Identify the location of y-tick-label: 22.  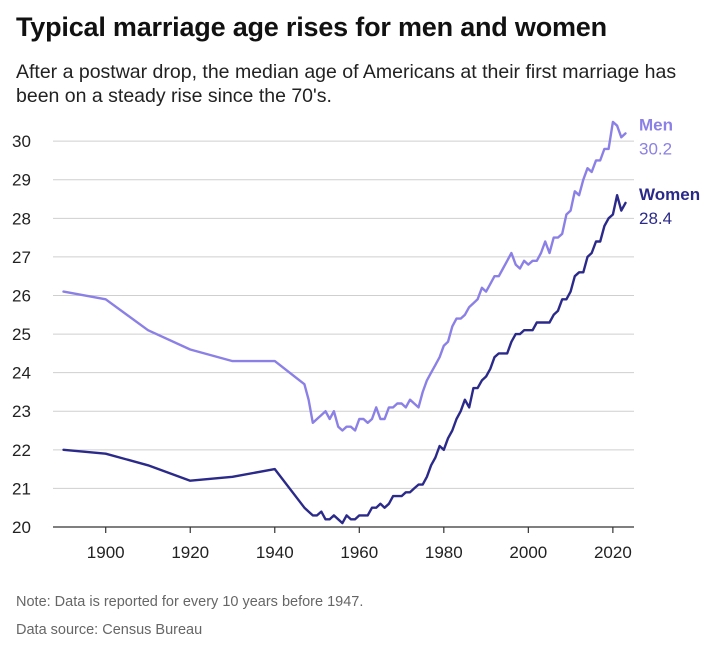
(21, 450).